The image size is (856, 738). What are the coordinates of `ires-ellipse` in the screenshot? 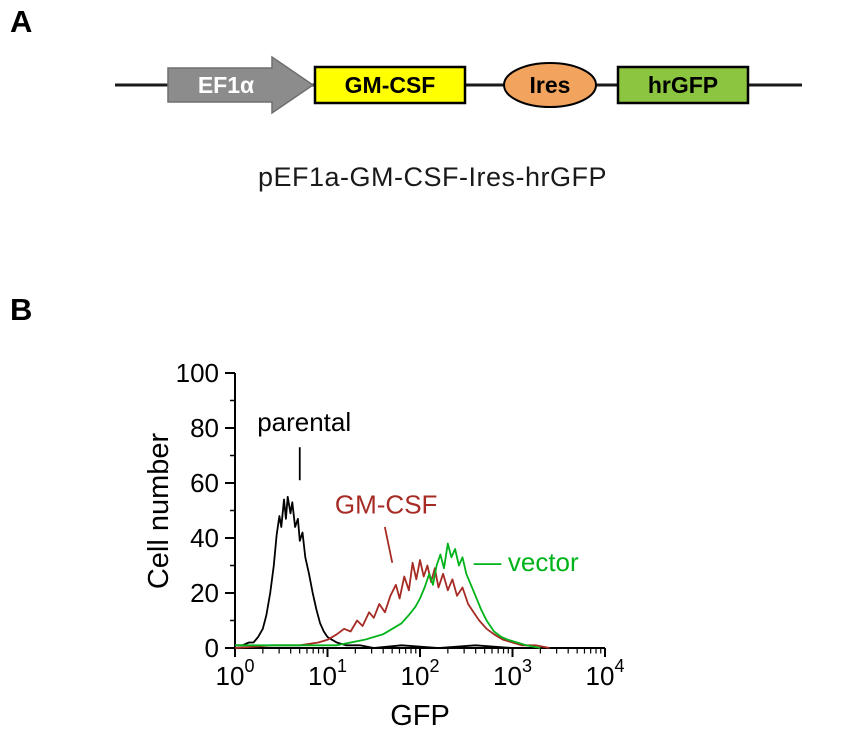 It's located at (550, 85).